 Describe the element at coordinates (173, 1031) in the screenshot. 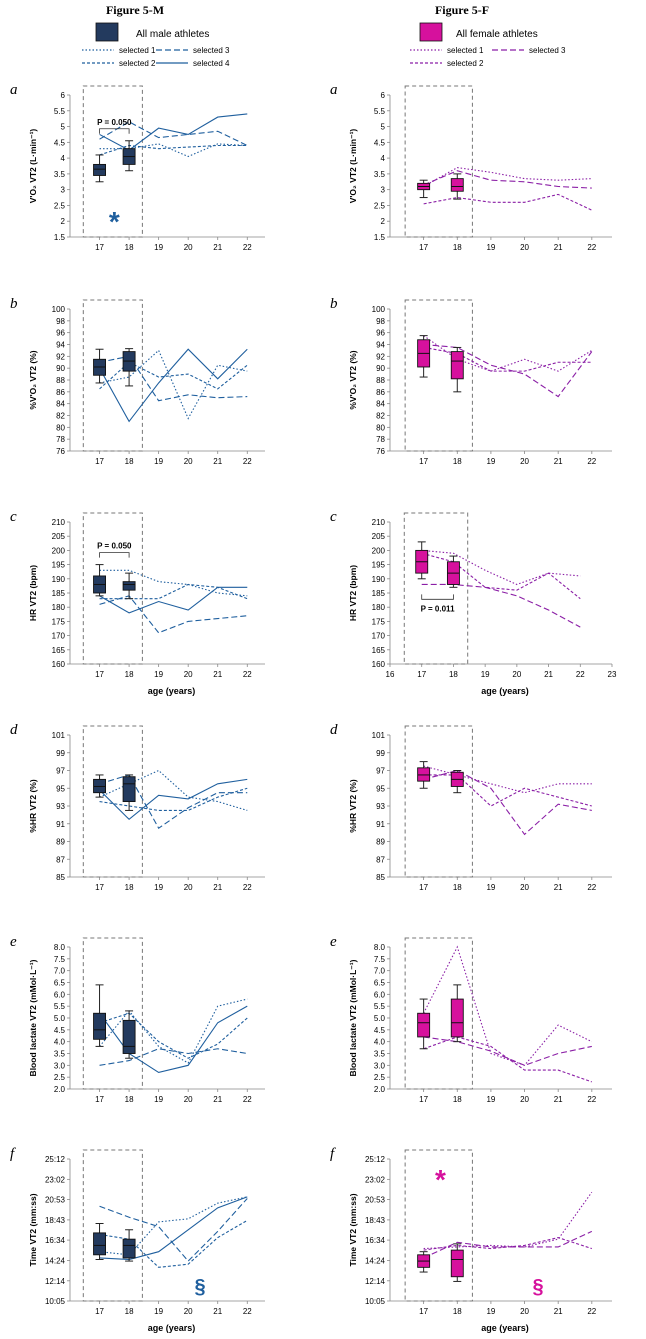

I see `male-e-series-1-line` at that location.